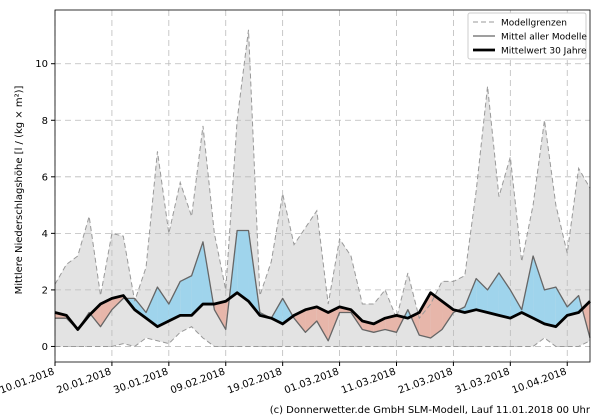 The width and height of the screenshot is (600, 420). I want to click on series-line, so click(322, 311).